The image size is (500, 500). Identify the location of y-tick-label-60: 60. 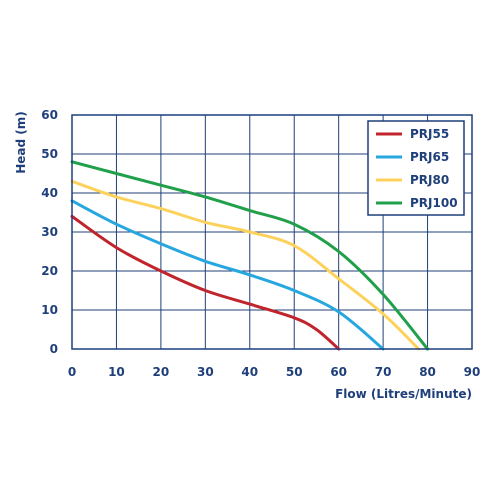
(49, 115).